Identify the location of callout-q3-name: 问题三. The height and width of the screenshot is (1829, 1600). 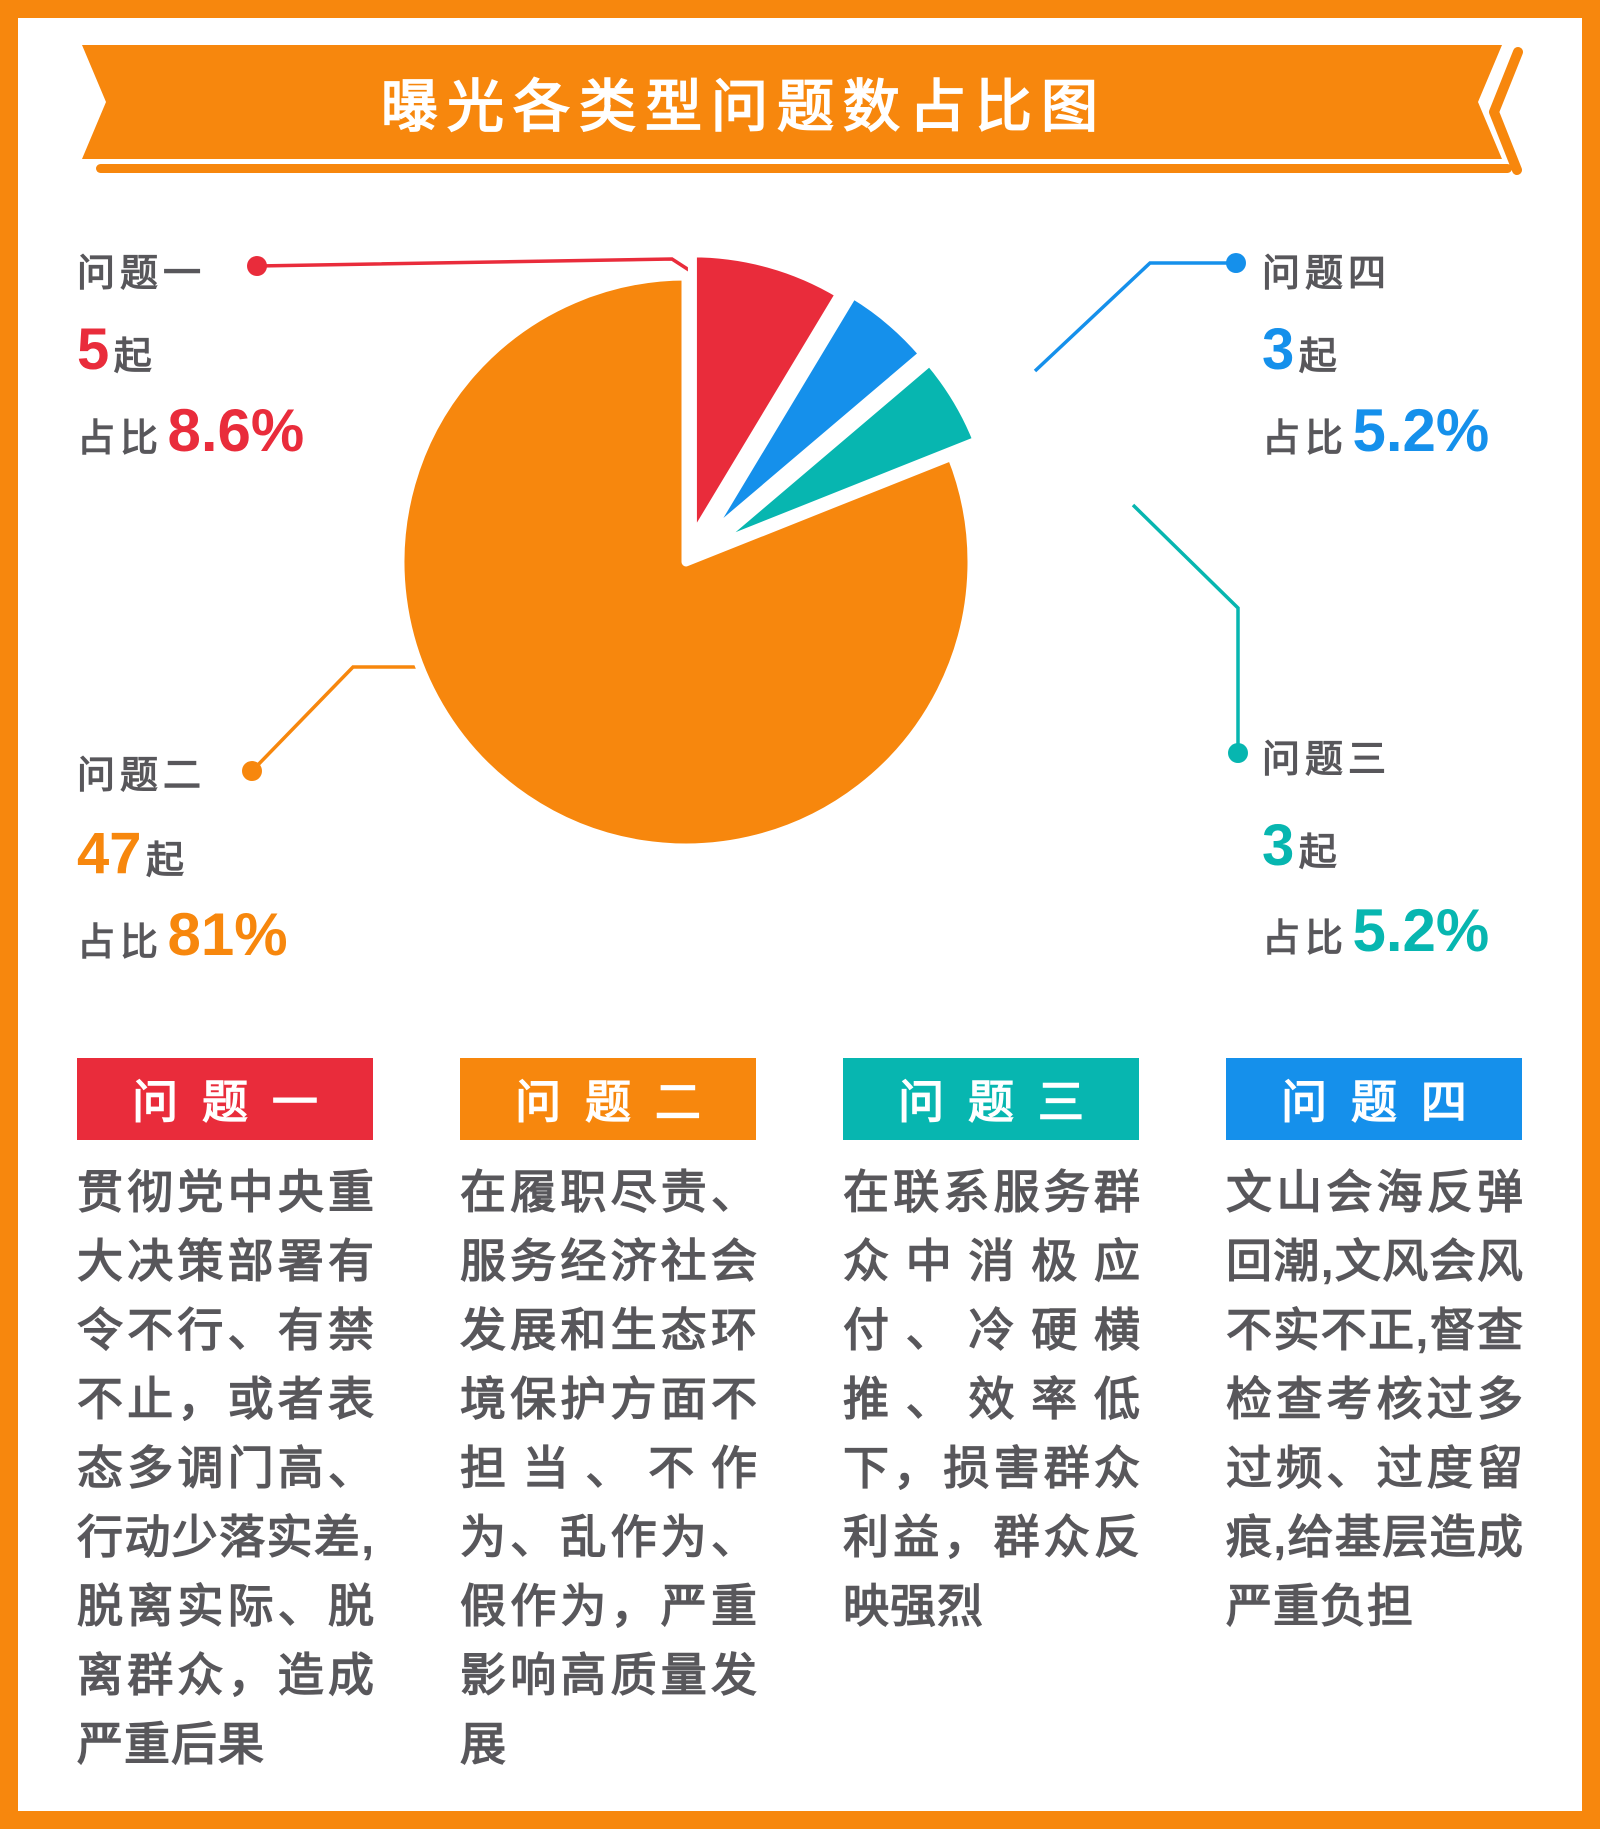
(1327, 760).